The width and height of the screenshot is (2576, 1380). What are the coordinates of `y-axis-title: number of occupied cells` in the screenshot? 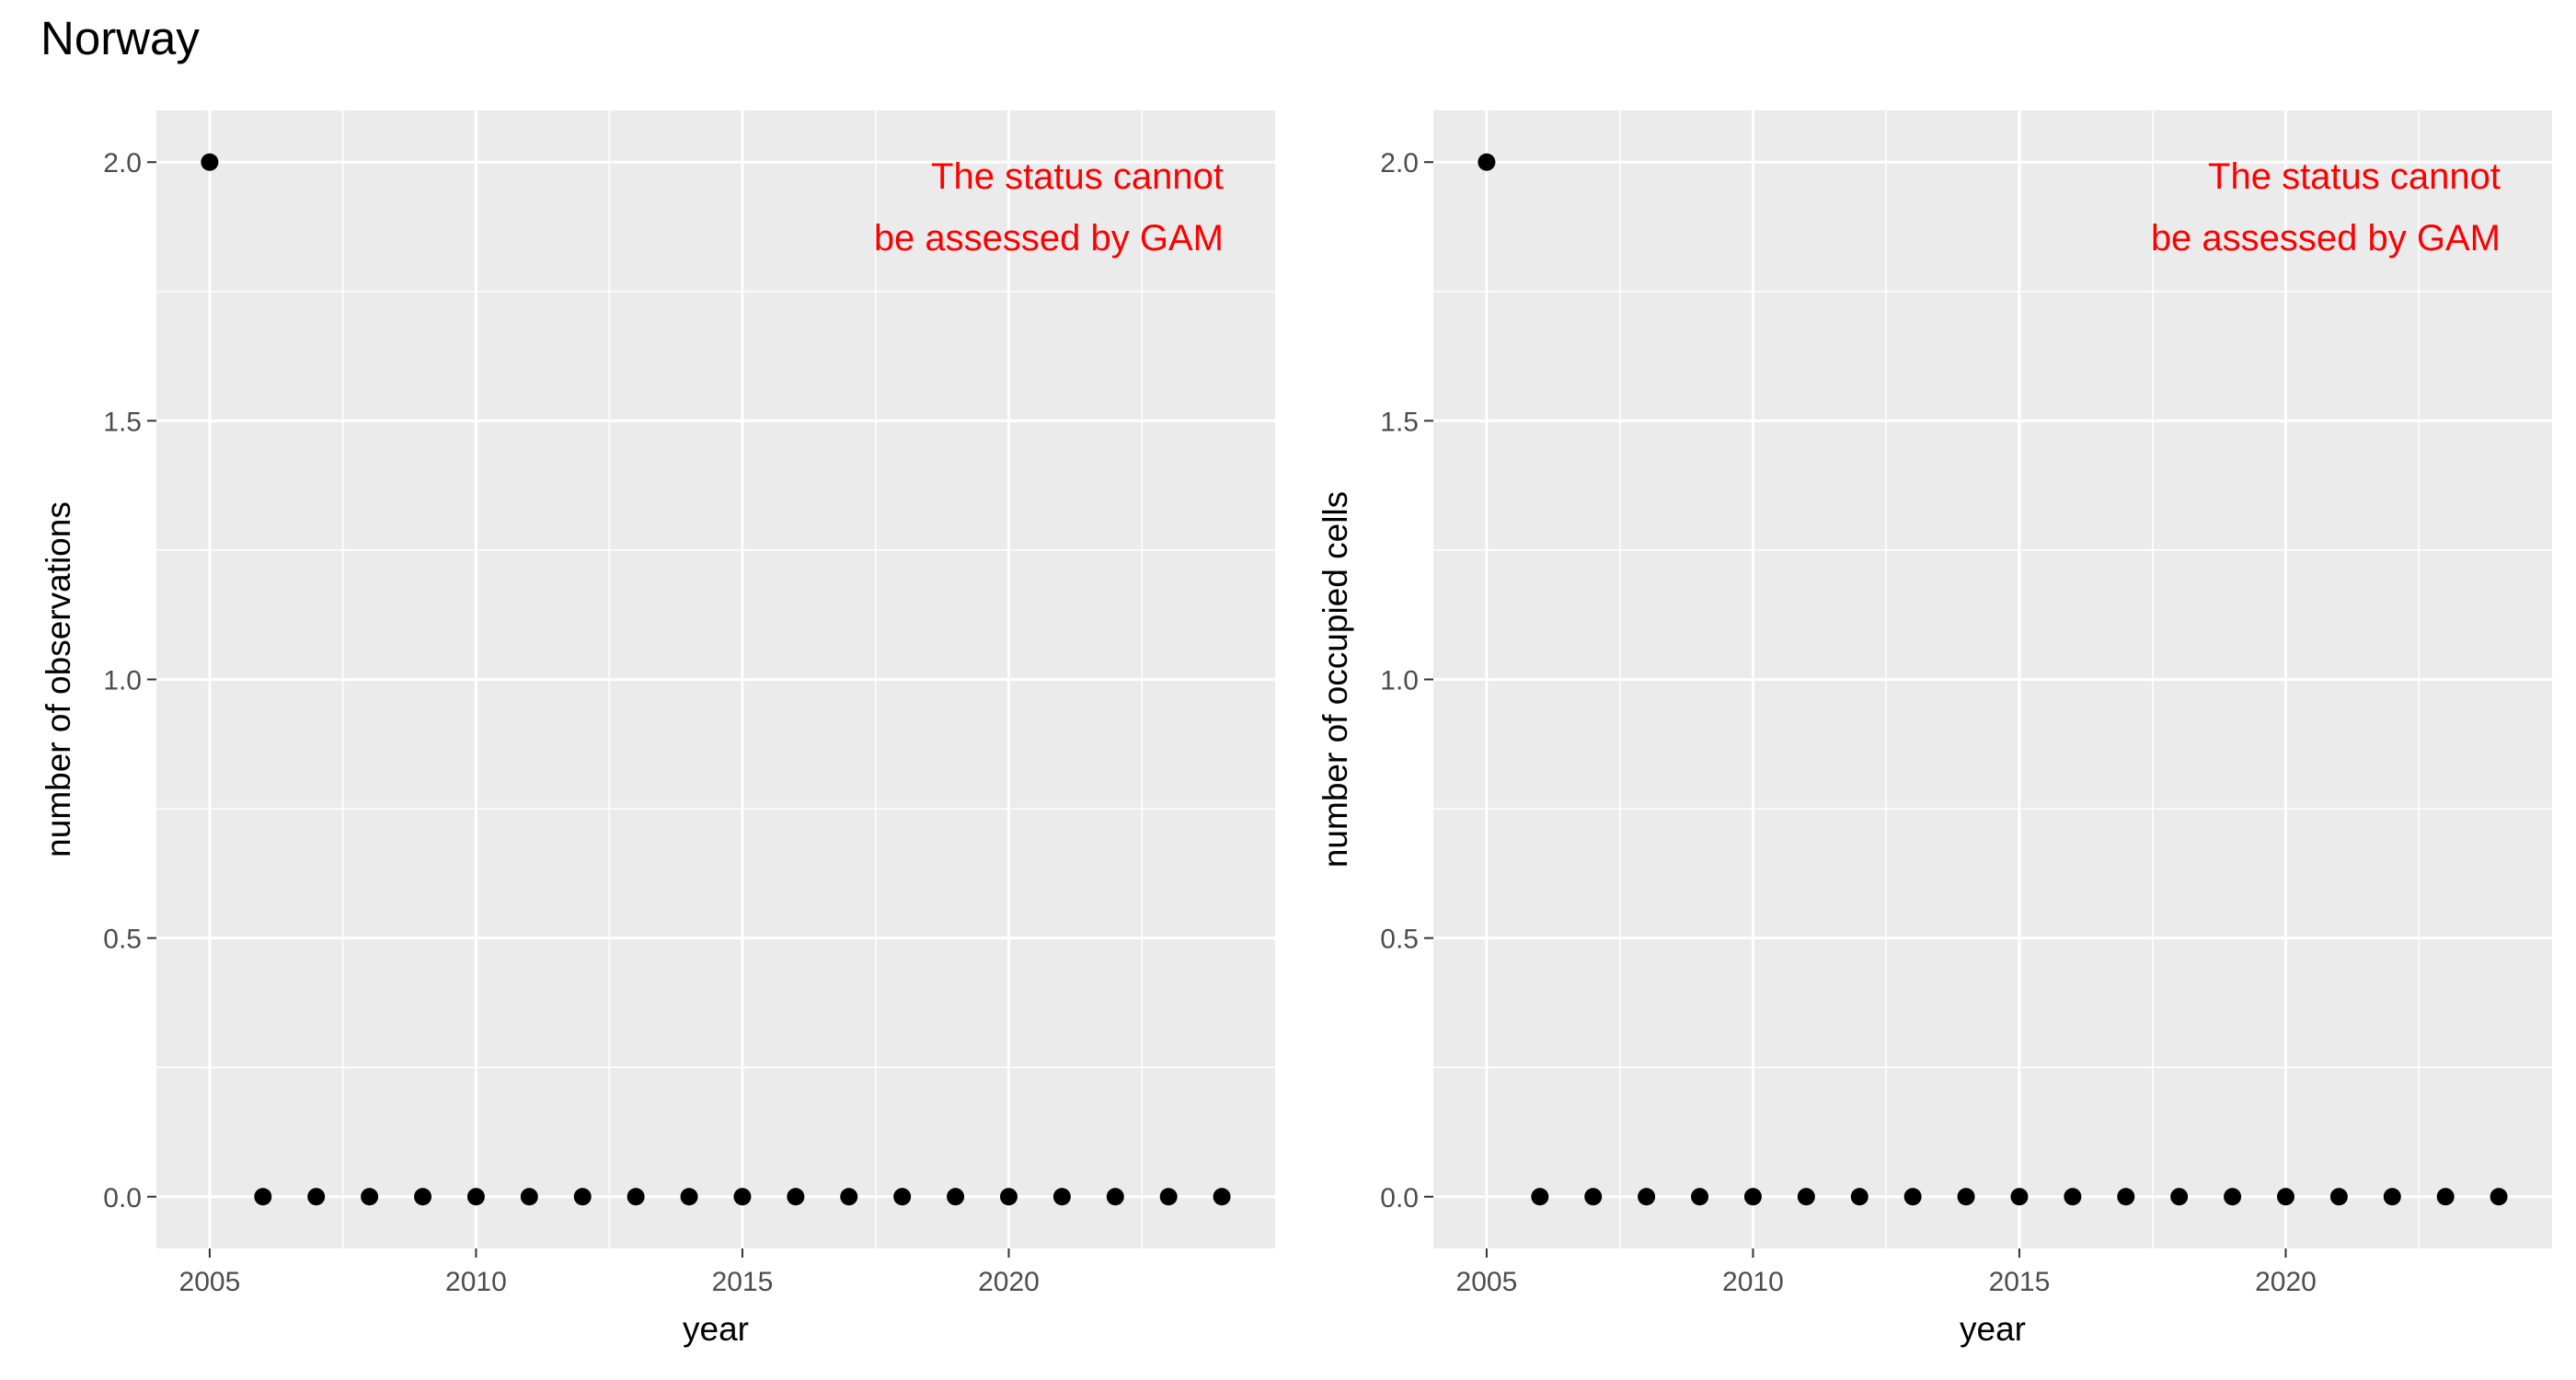 It's located at (1335, 679).